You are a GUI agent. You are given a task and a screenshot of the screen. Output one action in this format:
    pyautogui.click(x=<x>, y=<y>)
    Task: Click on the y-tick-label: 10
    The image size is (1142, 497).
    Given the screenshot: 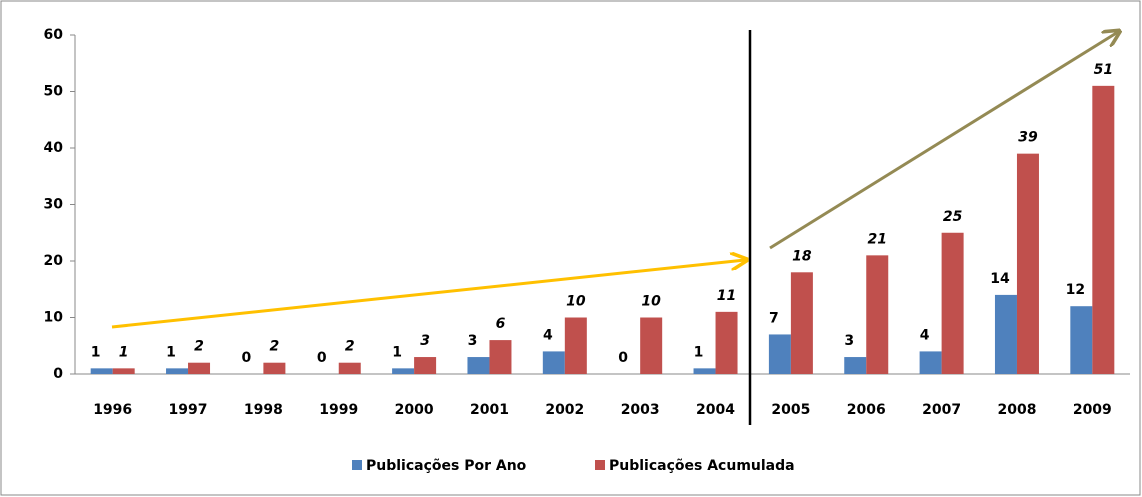 What is the action you would take?
    pyautogui.click(x=54, y=318)
    